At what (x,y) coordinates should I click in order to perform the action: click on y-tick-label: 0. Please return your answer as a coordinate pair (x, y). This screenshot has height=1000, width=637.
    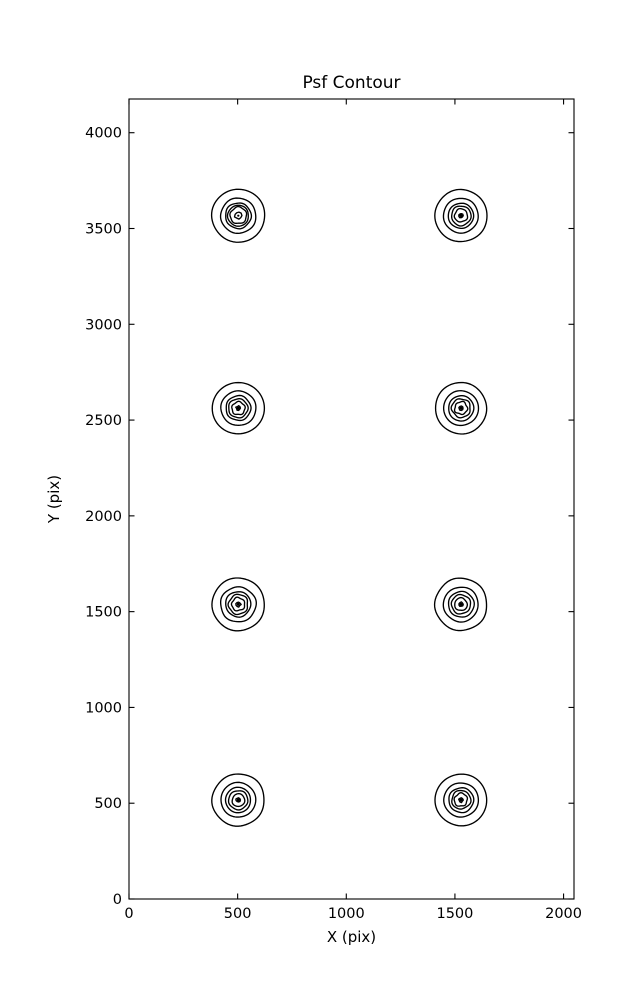
    Looking at the image, I should click on (117, 900).